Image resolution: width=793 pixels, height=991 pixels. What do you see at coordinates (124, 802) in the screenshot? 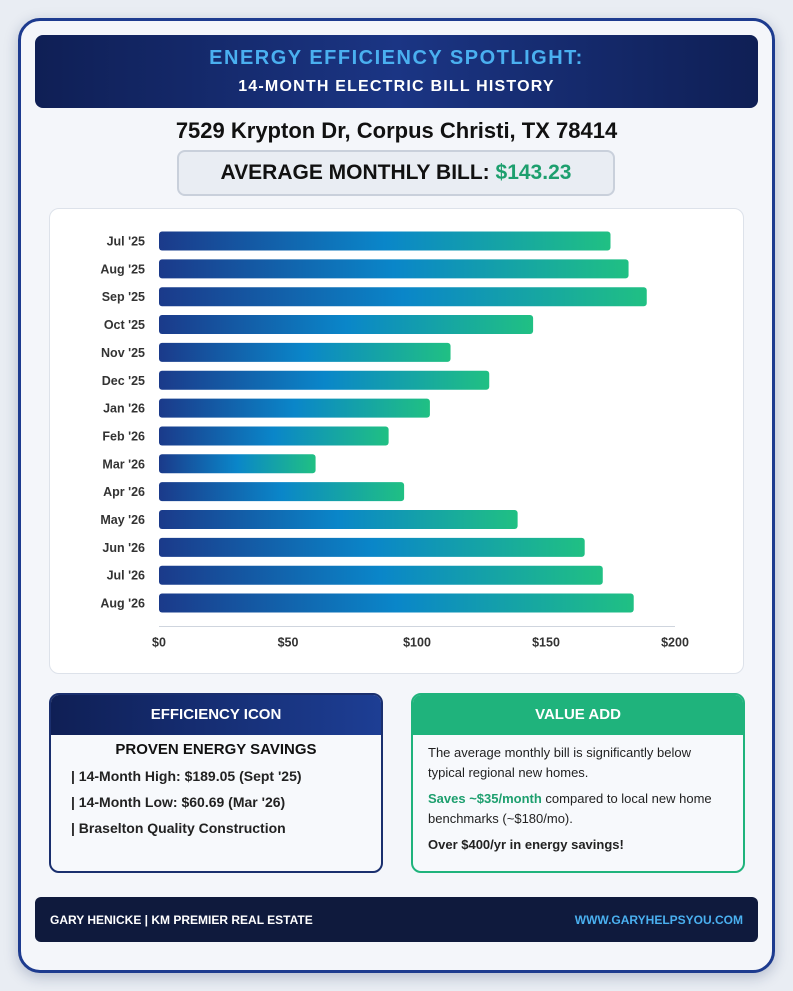
I see `low-label: | 14-Month Low:` at bounding box center [124, 802].